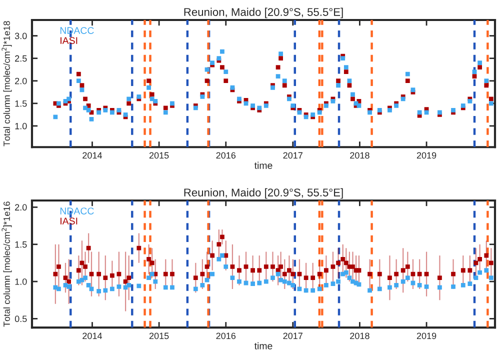  Describe the element at coordinates (20, 36) in the screenshot. I see `y-tick-label: 3.0` at that location.